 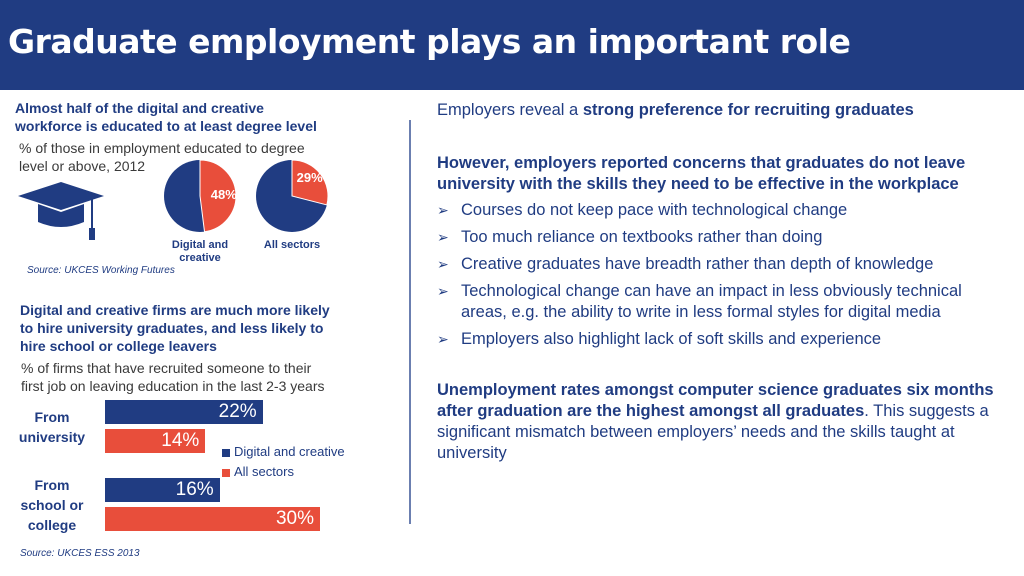 I want to click on bar-value-label: 14%, so click(x=180, y=440).